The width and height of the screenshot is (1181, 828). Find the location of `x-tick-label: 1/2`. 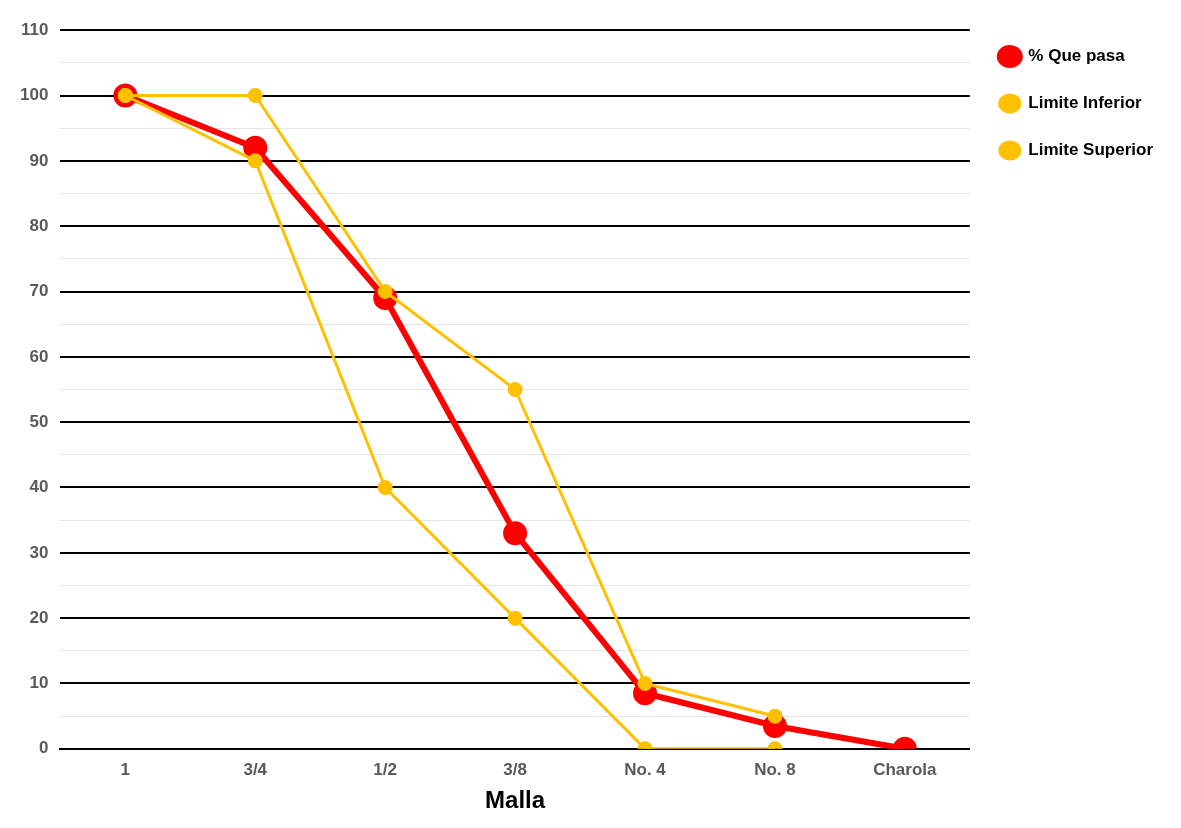

x-tick-label: 1/2 is located at coordinates (385, 769).